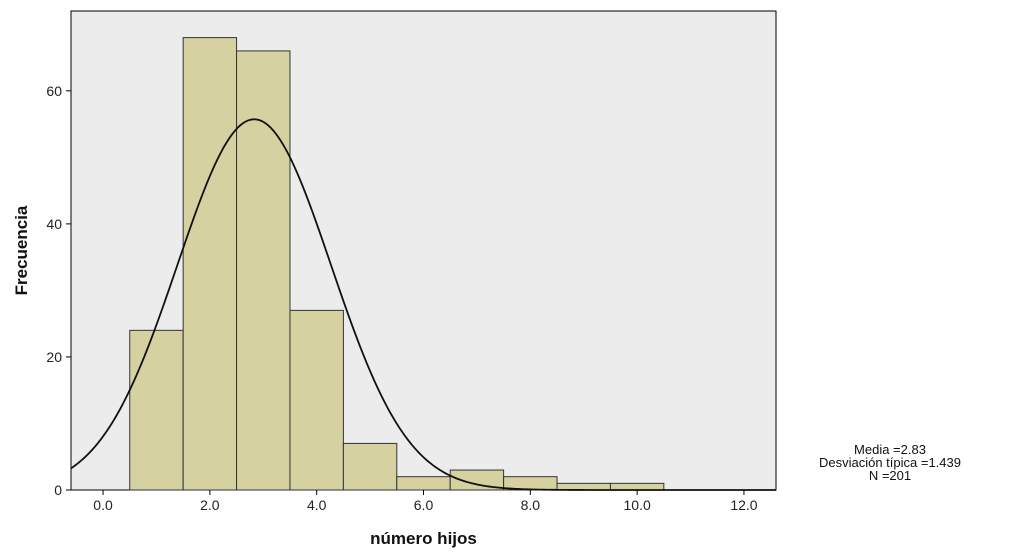 The image size is (1019, 556). Describe the element at coordinates (637, 505) in the screenshot. I see `x-tick-label: 10.0` at that location.